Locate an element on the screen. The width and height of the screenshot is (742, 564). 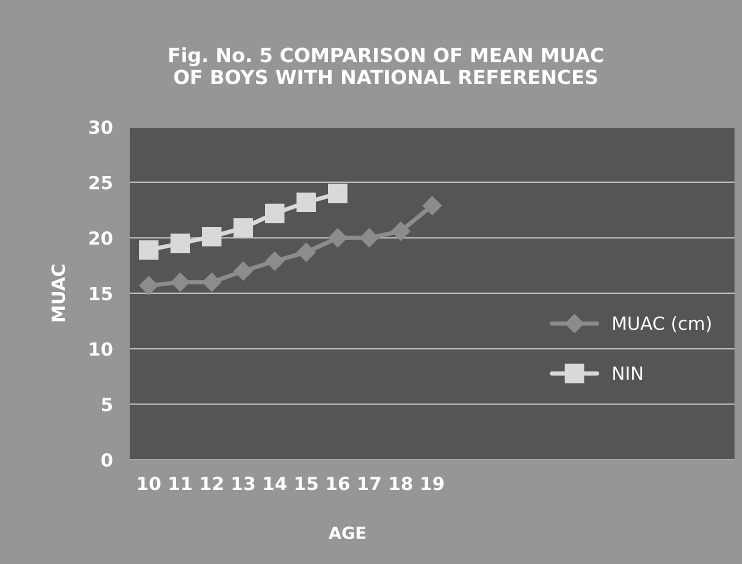
chart-title: Fig. No. 5 COMPARISON OF MEAN MUAC OF BOYS WITH NATIONAL REFERENCES is located at coordinates (386, 65).